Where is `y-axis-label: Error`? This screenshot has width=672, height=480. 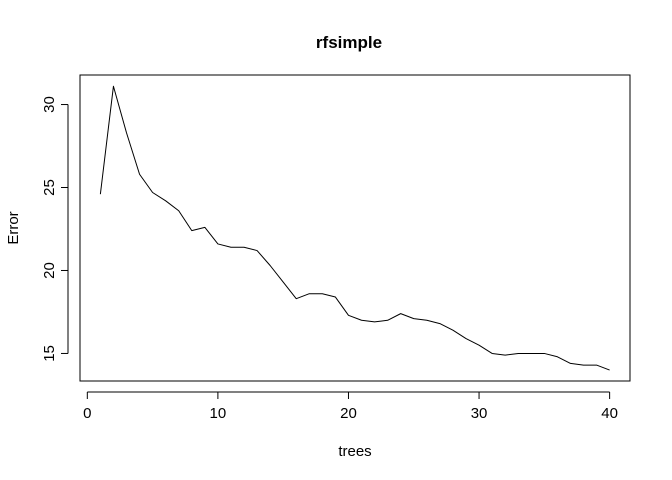 y-axis-label: Error is located at coordinates (13, 227).